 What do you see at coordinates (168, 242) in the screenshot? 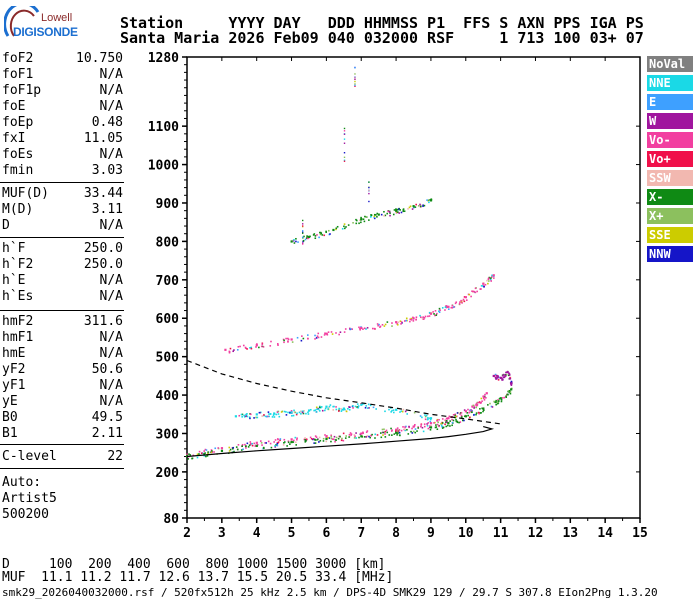
I see `y-tick-label: 800` at bounding box center [168, 242].